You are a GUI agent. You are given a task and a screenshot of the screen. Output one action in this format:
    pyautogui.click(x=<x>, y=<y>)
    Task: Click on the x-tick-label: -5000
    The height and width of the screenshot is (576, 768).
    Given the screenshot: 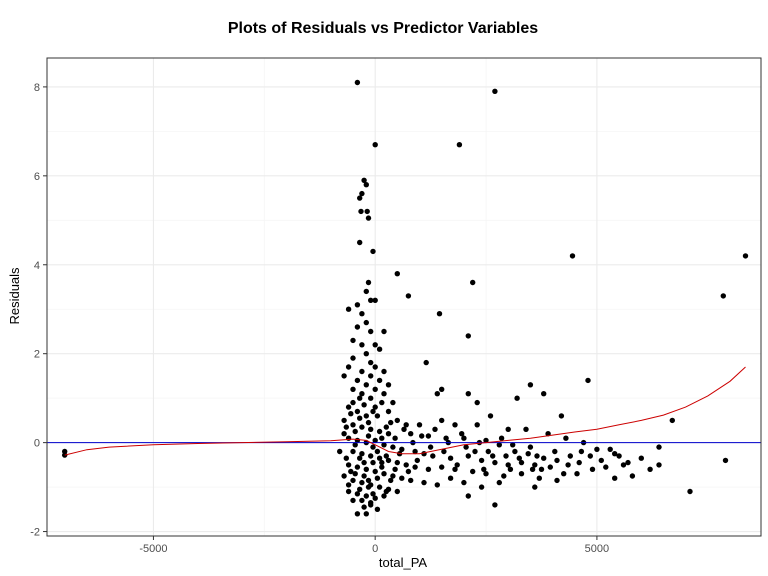 What is the action you would take?
    pyautogui.click(x=153, y=549)
    